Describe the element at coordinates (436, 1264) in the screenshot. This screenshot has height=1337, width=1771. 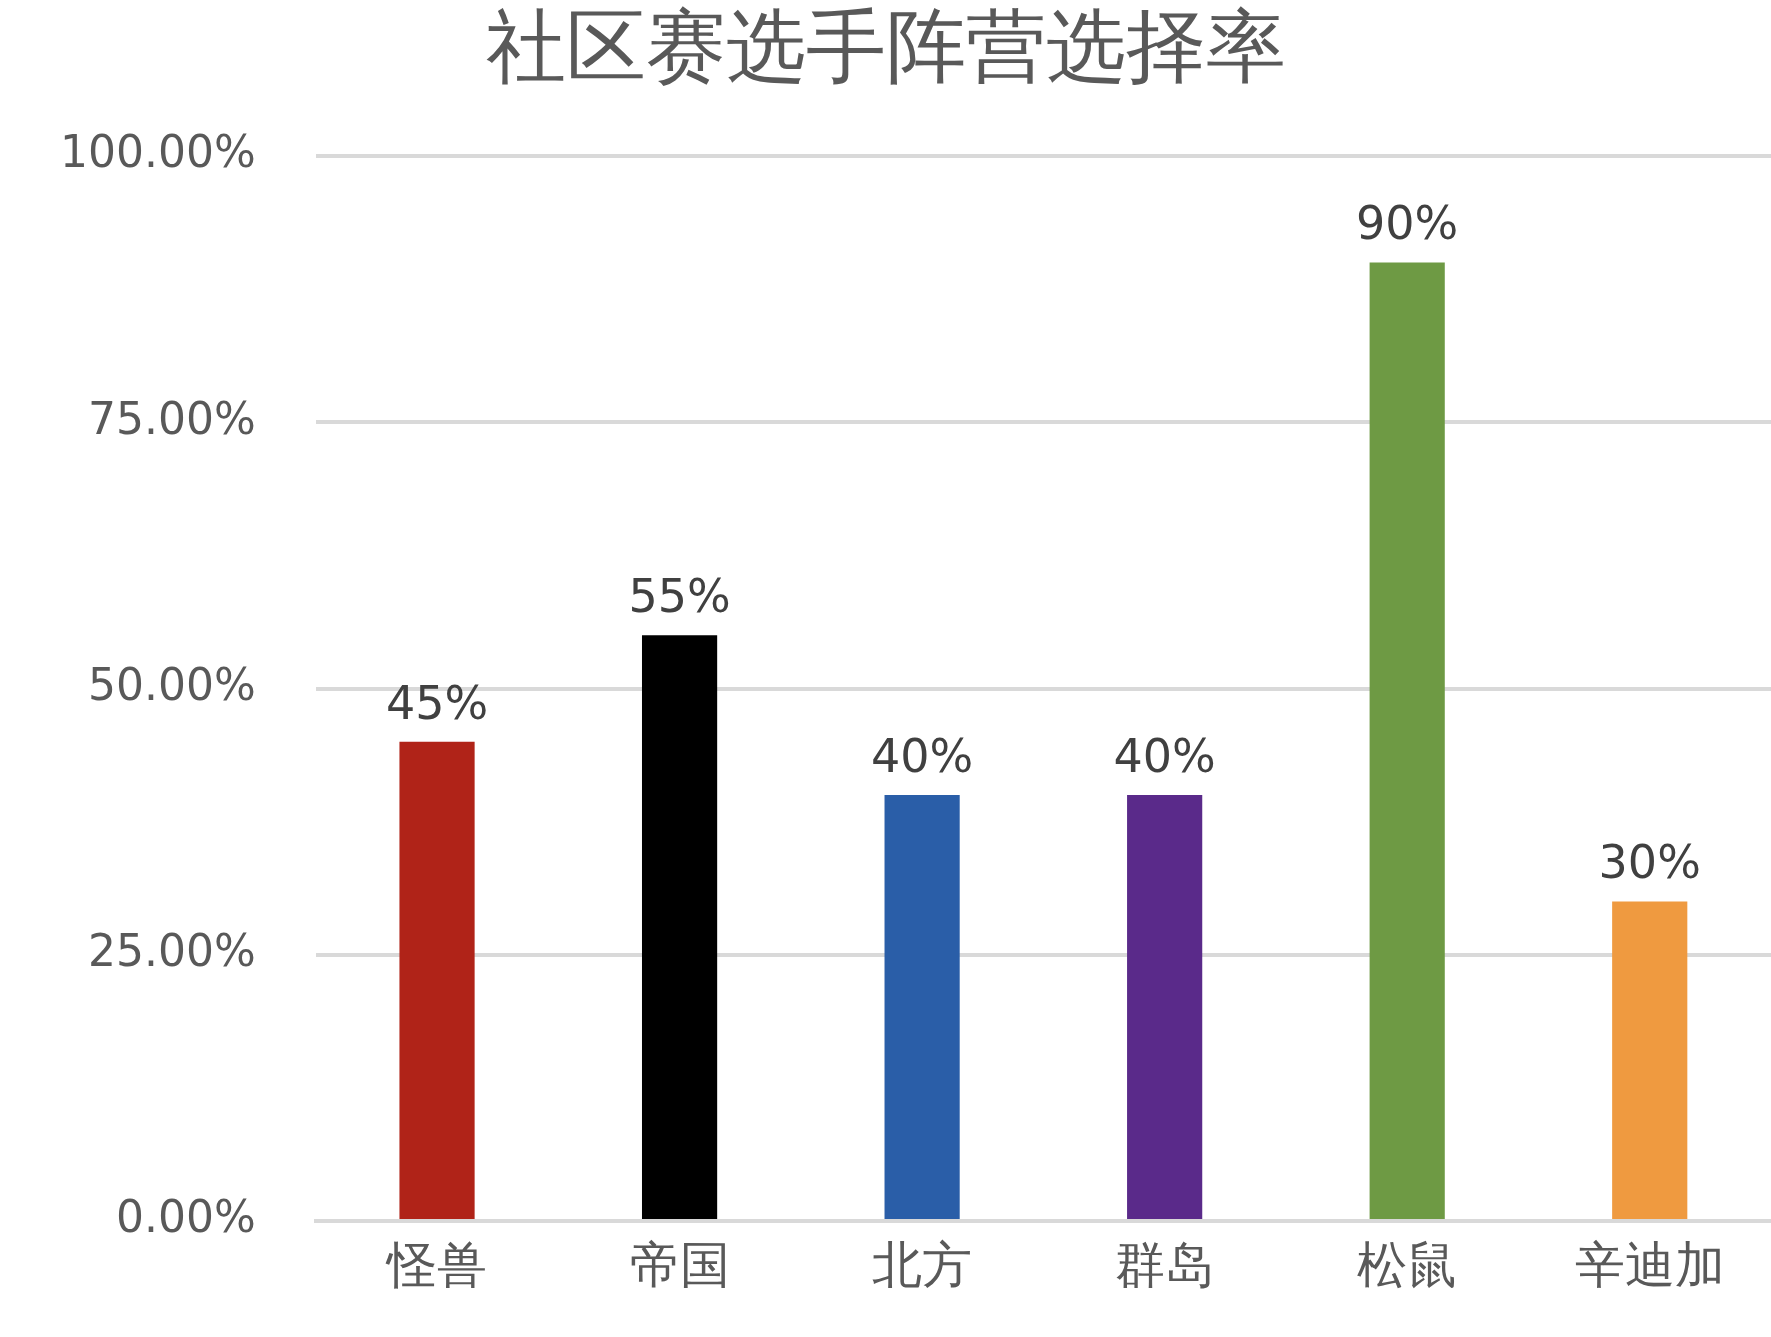
I see `x-tick-label: 怪兽` at that location.